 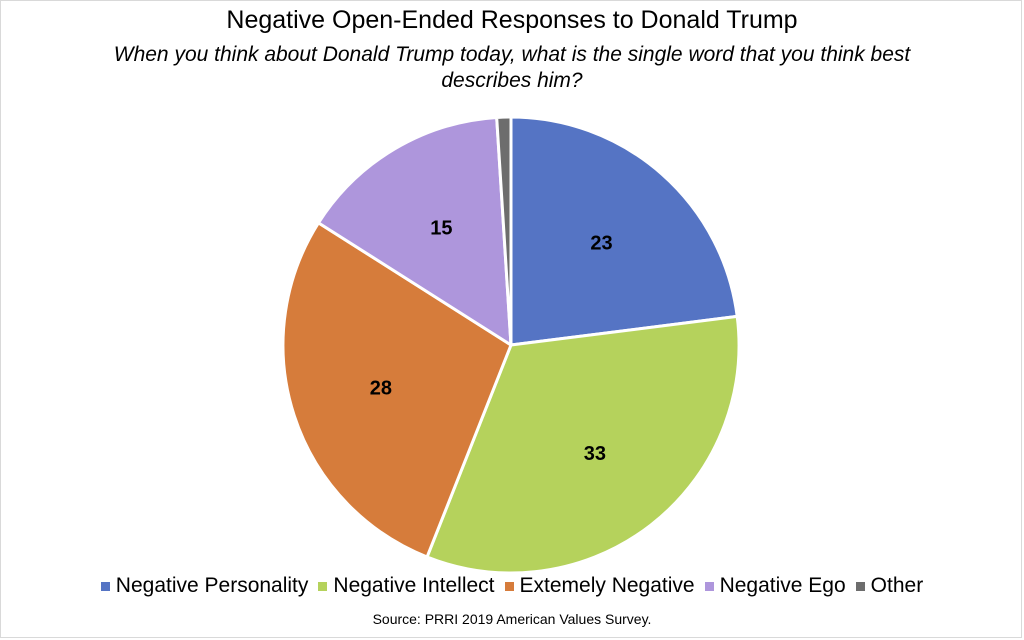 I want to click on legend-item-other: Other, so click(x=889, y=586).